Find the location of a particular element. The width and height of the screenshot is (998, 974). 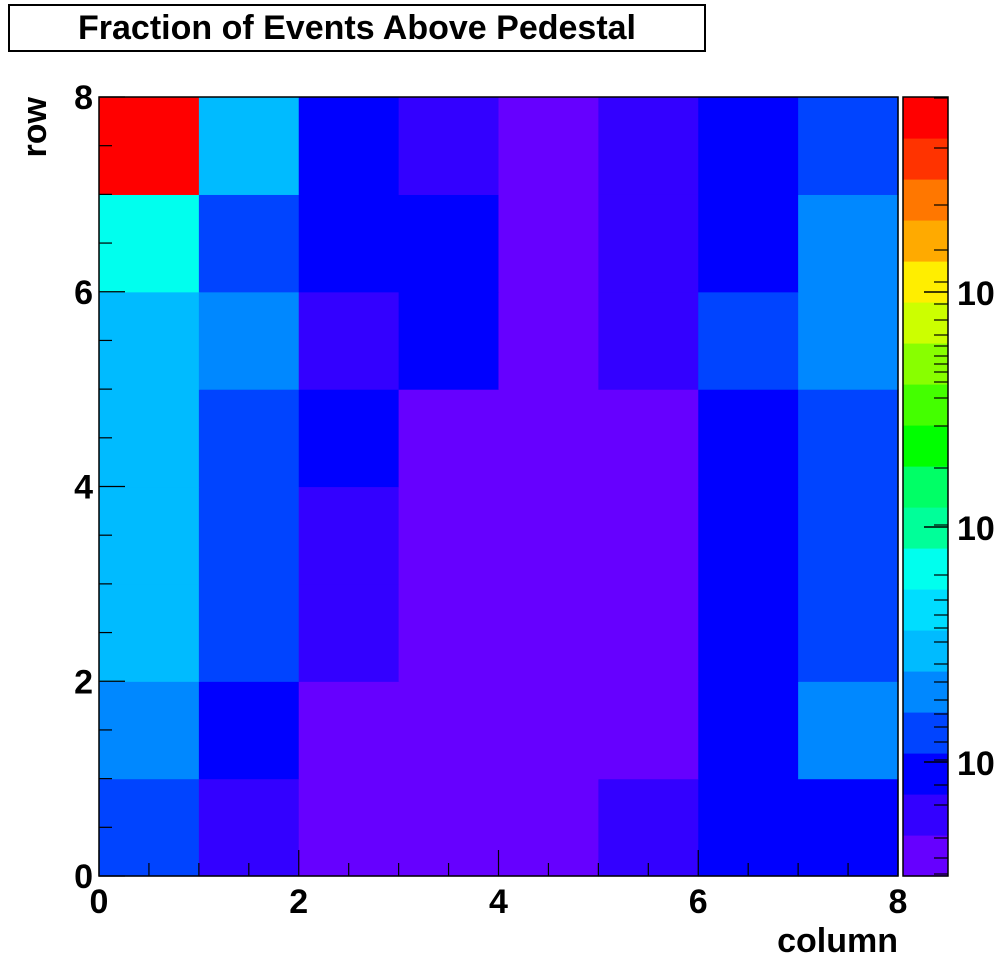

x-tick-label: 4 is located at coordinates (498, 902).